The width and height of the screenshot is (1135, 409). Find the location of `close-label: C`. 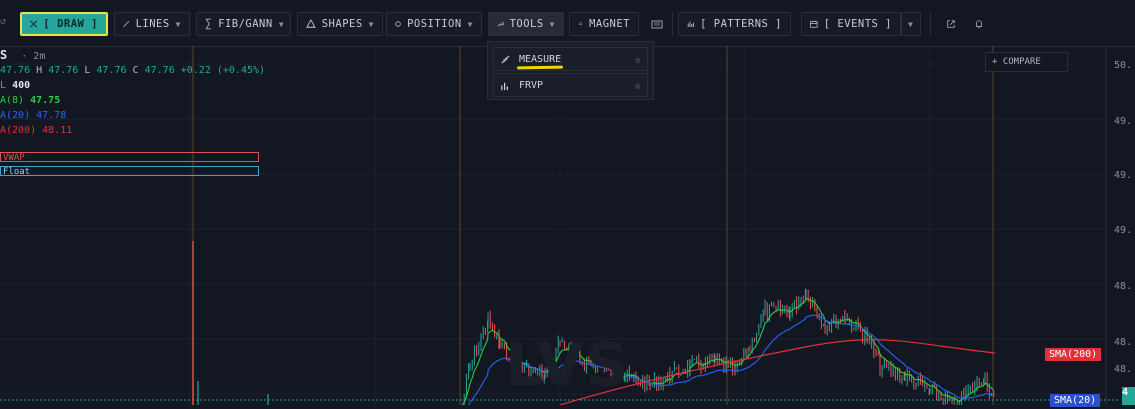

close-label: C is located at coordinates (135, 70).